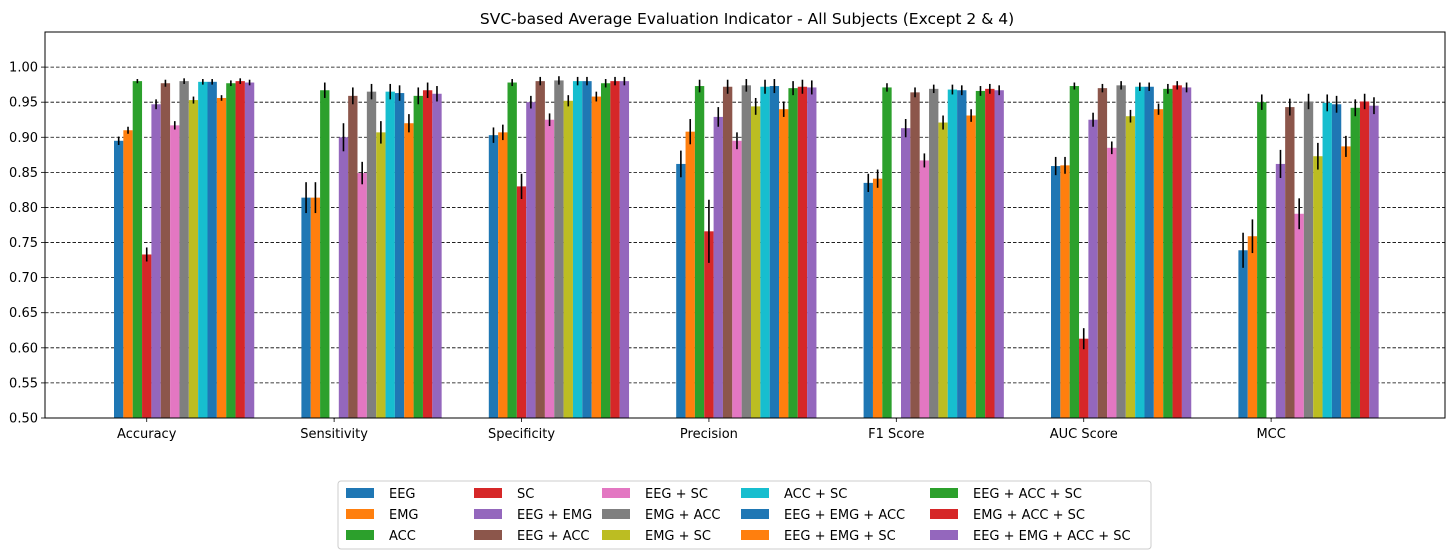  Describe the element at coordinates (840, 536) in the screenshot. I see `legend-label: EEG + EMG + SC` at that location.